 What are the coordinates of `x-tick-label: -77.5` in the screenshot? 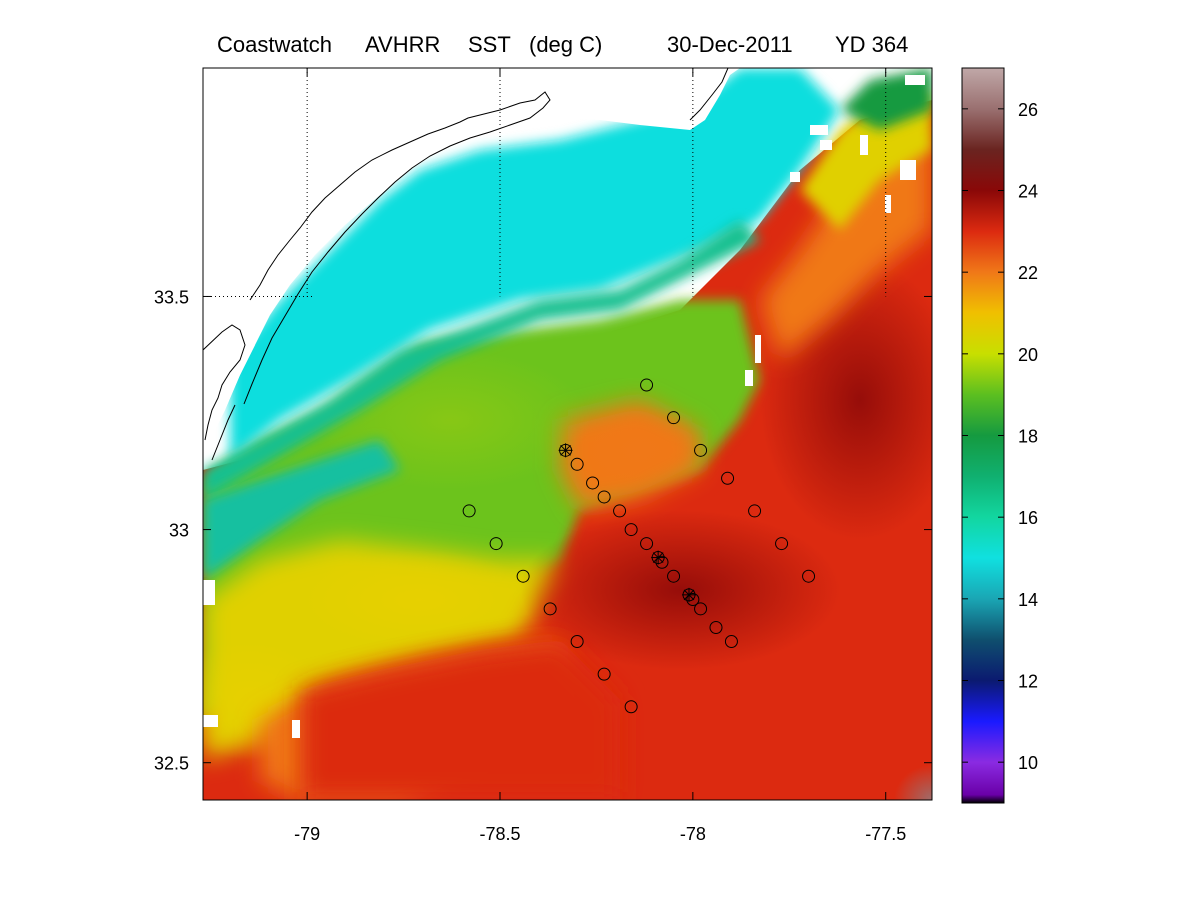 It's located at (885, 834).